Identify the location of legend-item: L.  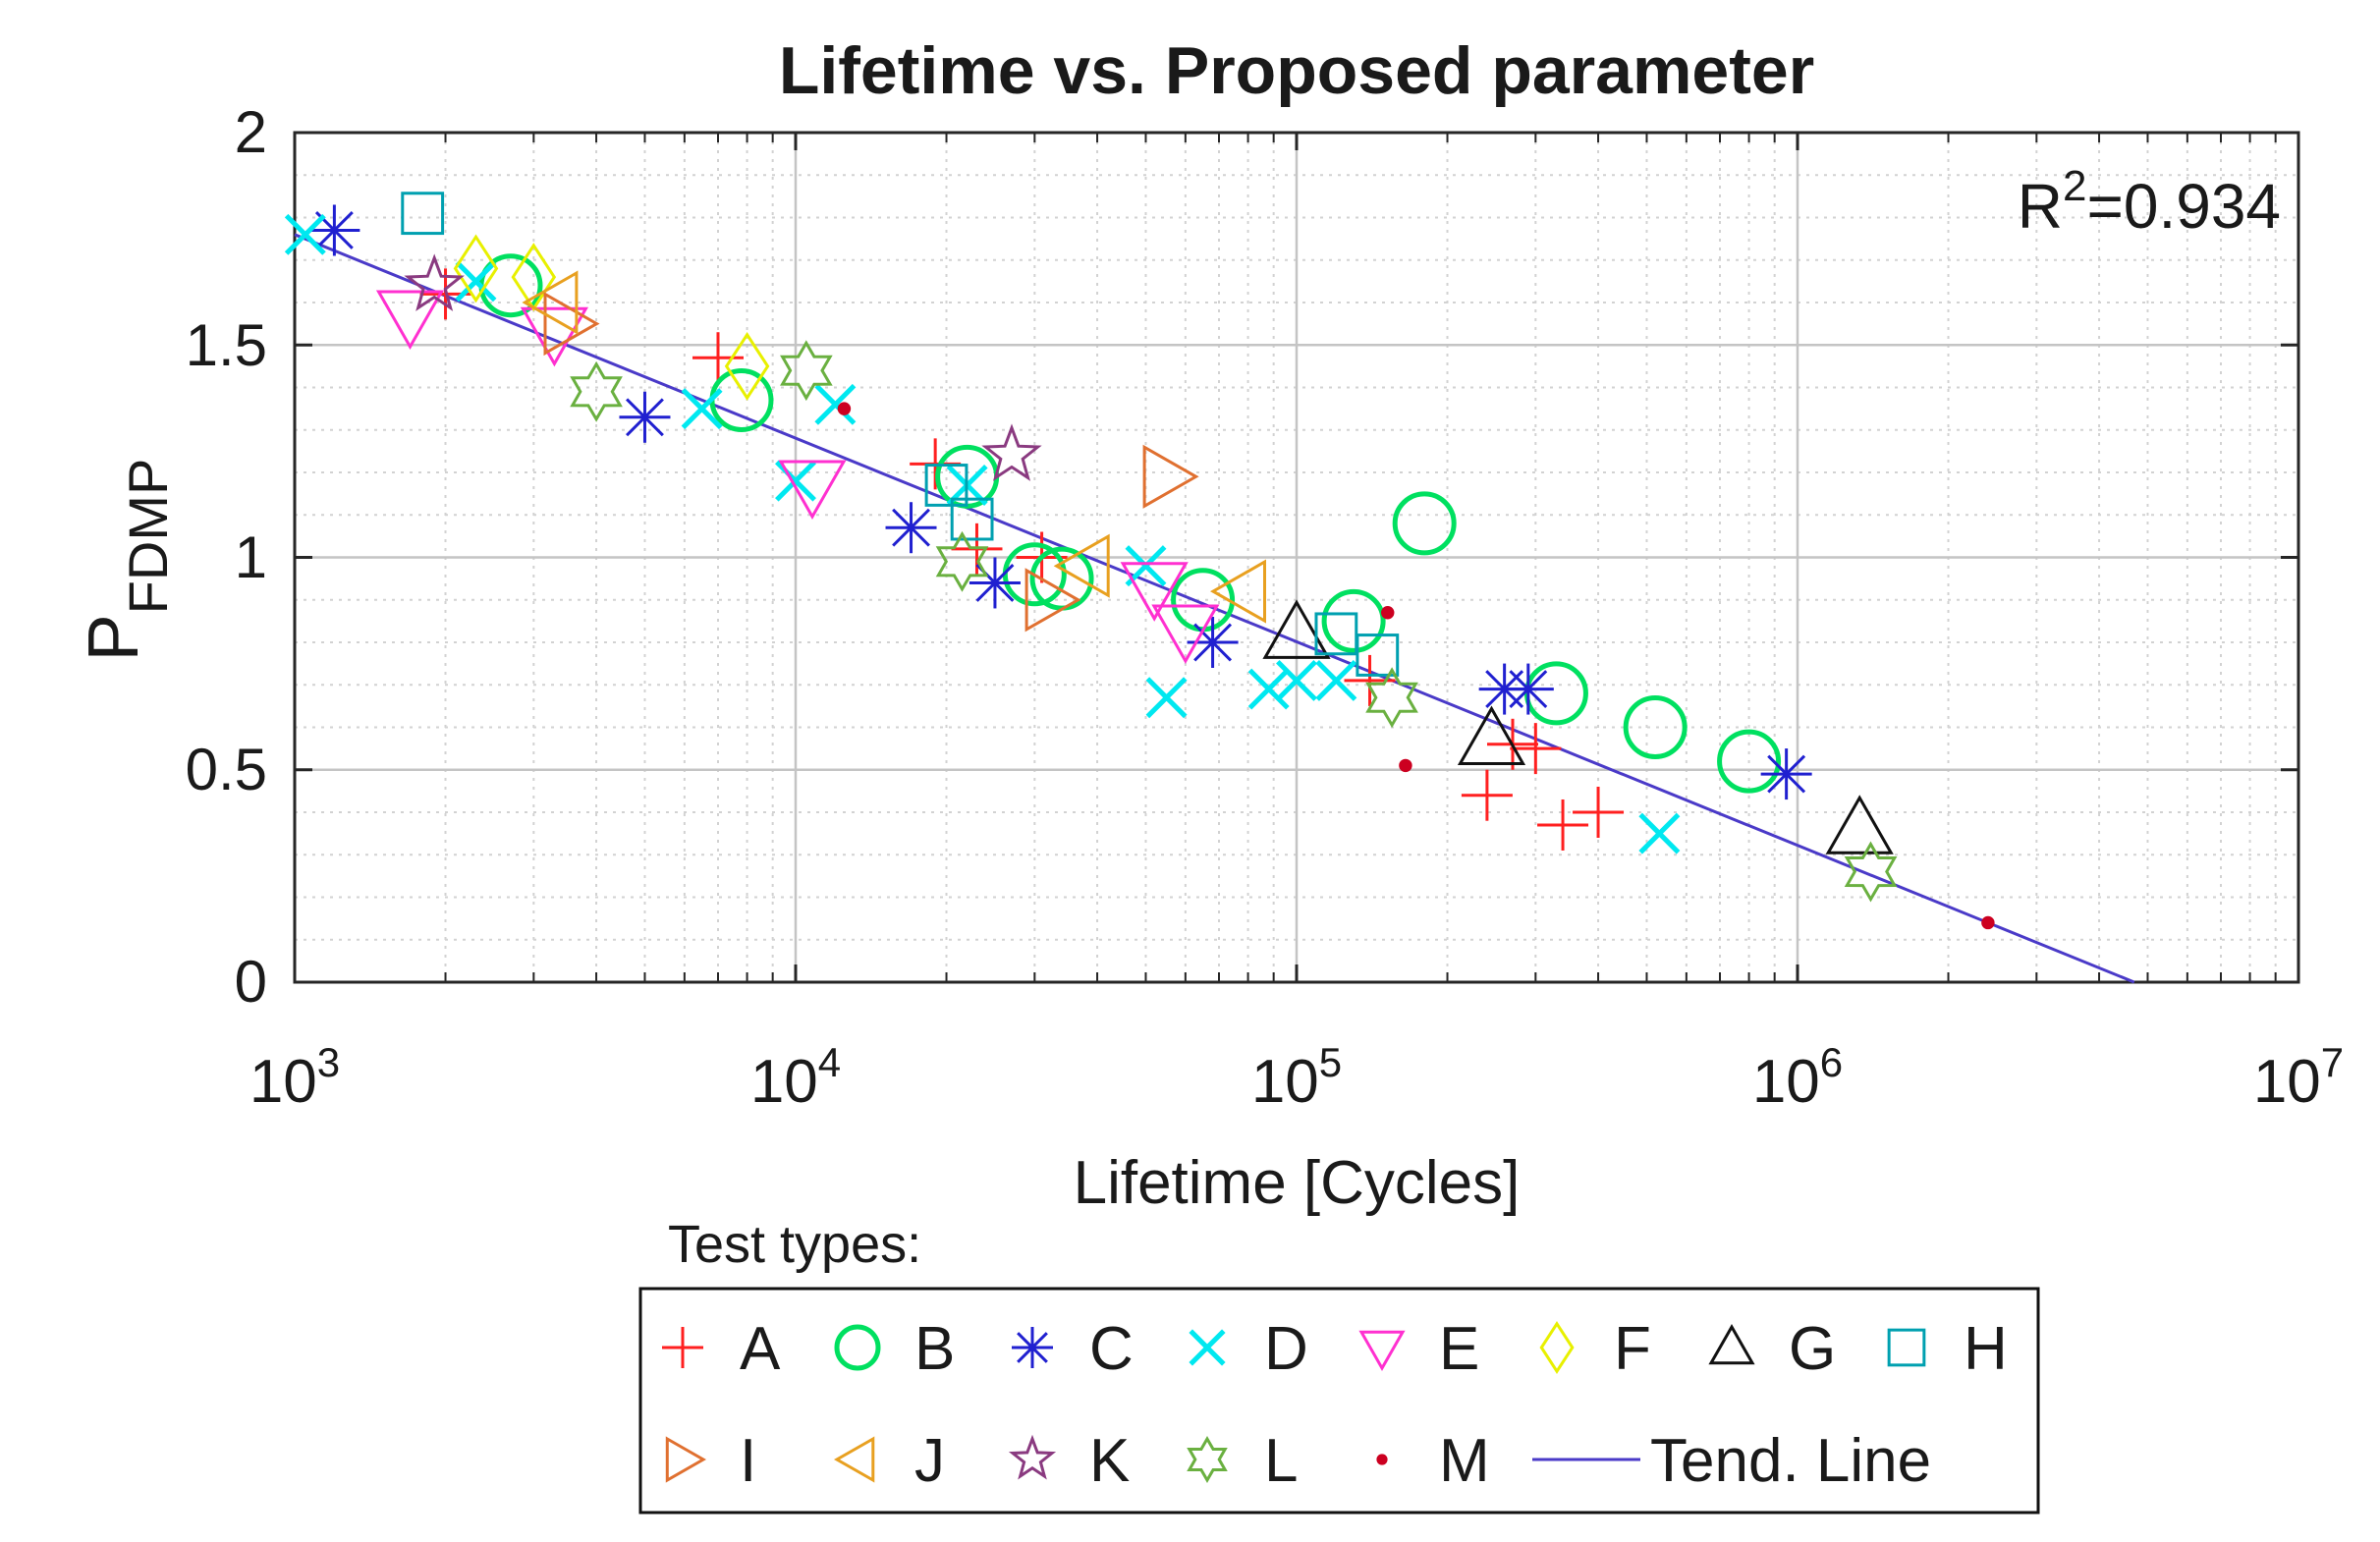
(1242, 1461).